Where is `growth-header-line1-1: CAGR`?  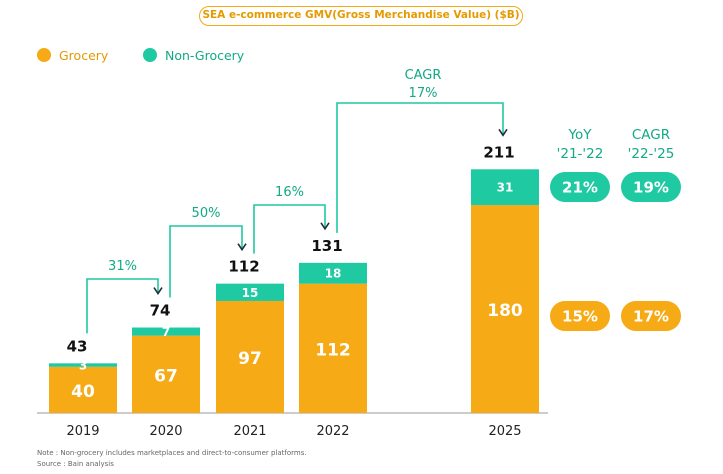
growth-header-line1-1: CAGR is located at coordinates (651, 135).